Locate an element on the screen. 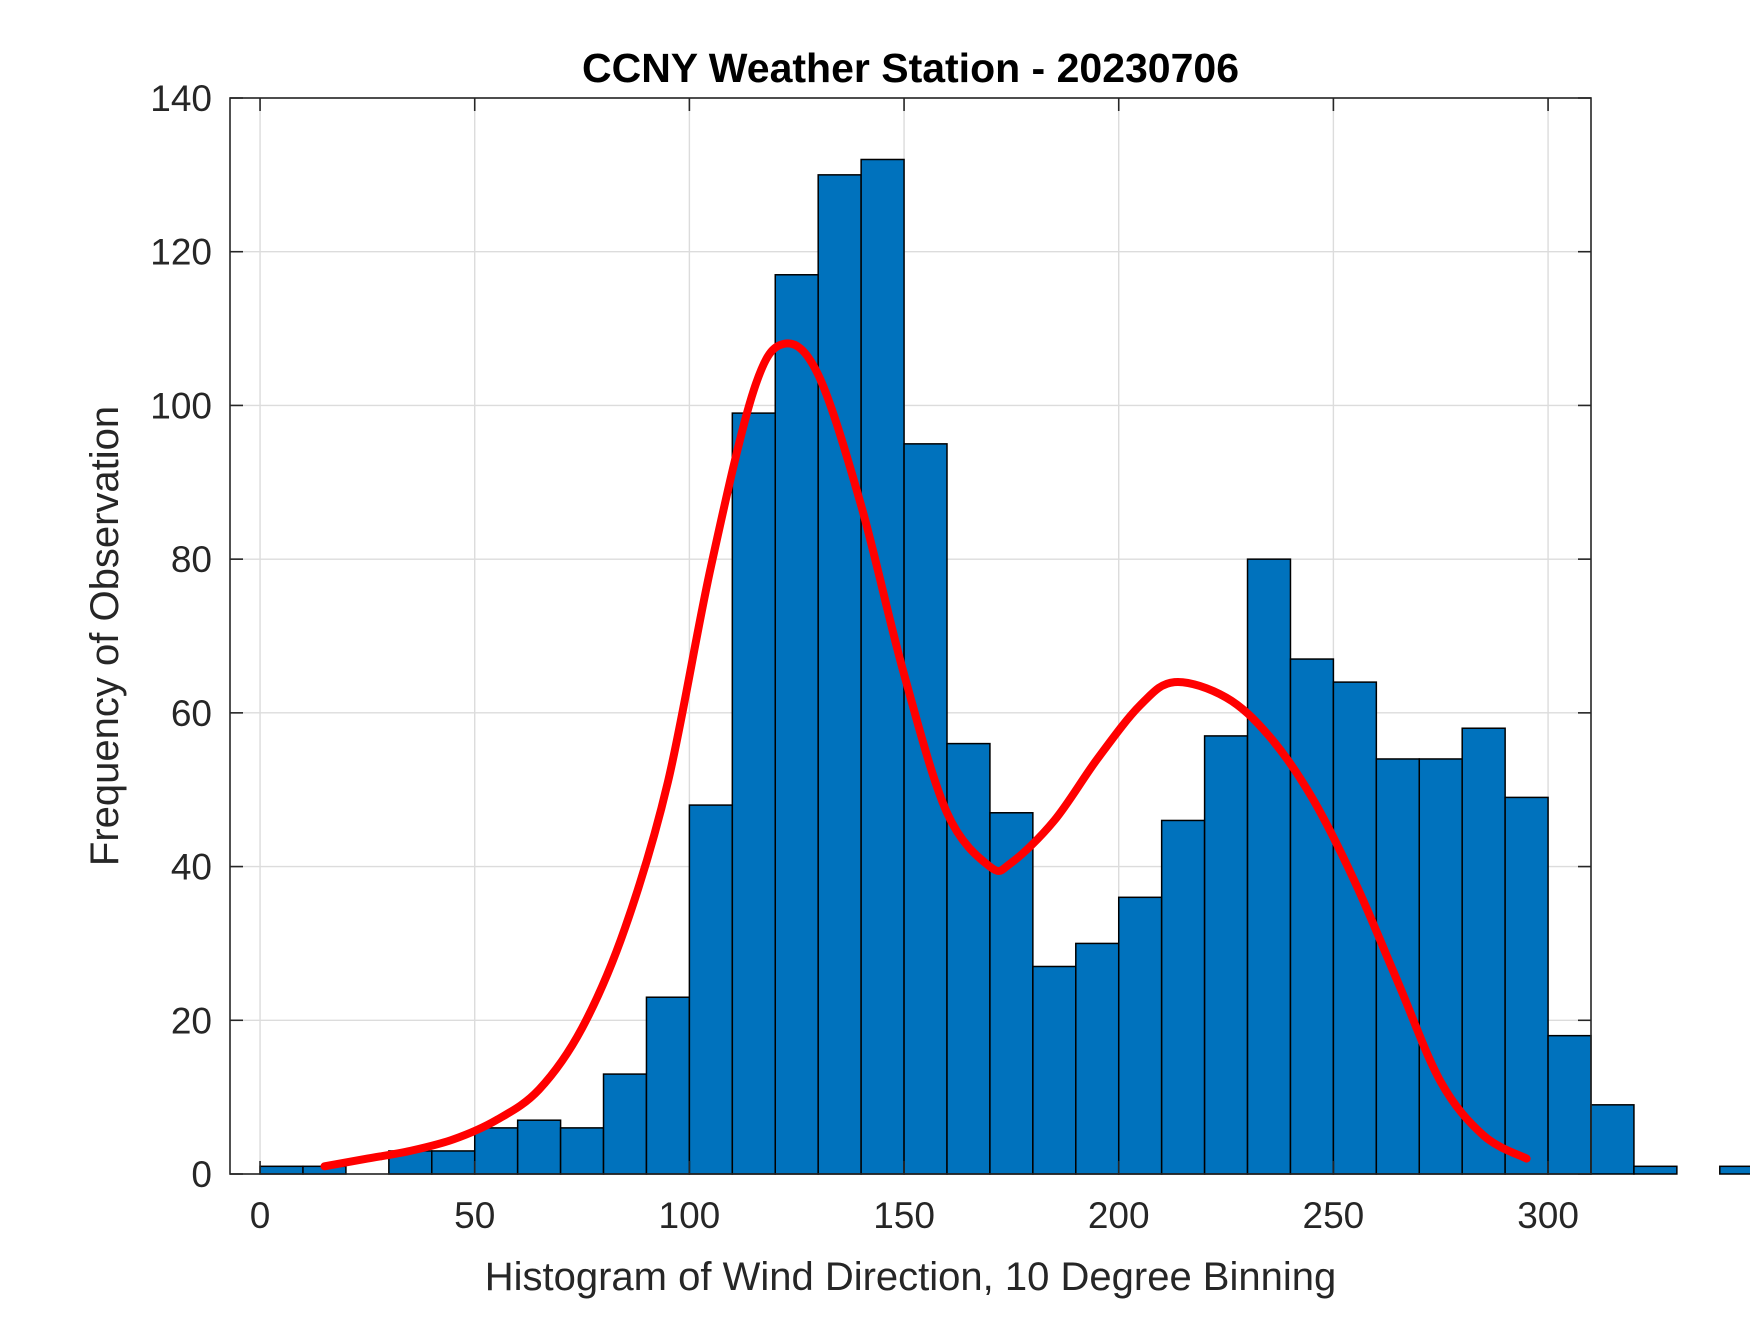 Image resolution: width=1750 pixels, height=1318 pixels. y-tick-label: 100 is located at coordinates (181, 405).